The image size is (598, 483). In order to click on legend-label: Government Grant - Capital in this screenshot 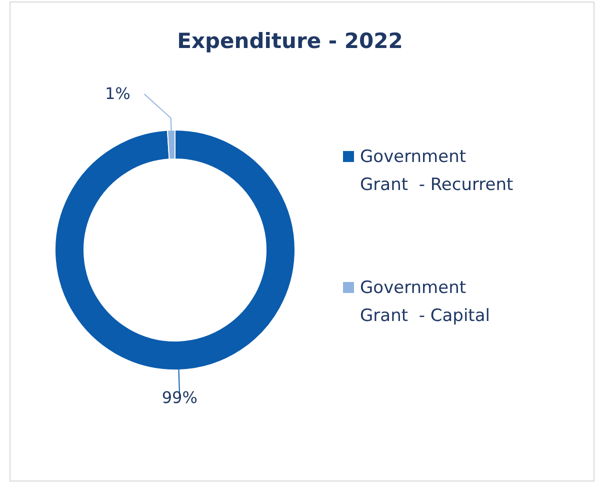, I will do `click(425, 302)`.